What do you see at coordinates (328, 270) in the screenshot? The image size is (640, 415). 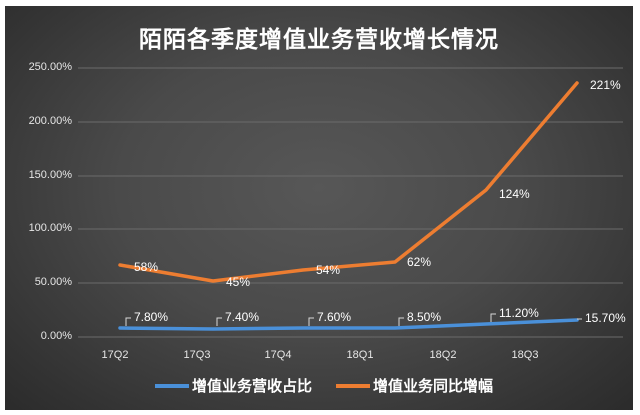 I see `data-label-growth-17q4: 54%` at bounding box center [328, 270].